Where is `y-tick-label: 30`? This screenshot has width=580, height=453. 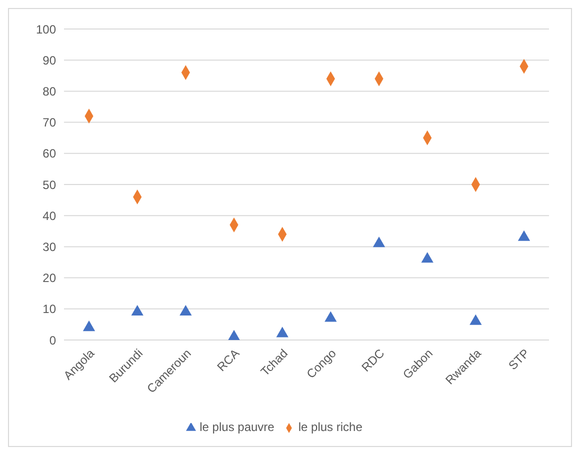 y-tick-label: 30 is located at coordinates (49, 247).